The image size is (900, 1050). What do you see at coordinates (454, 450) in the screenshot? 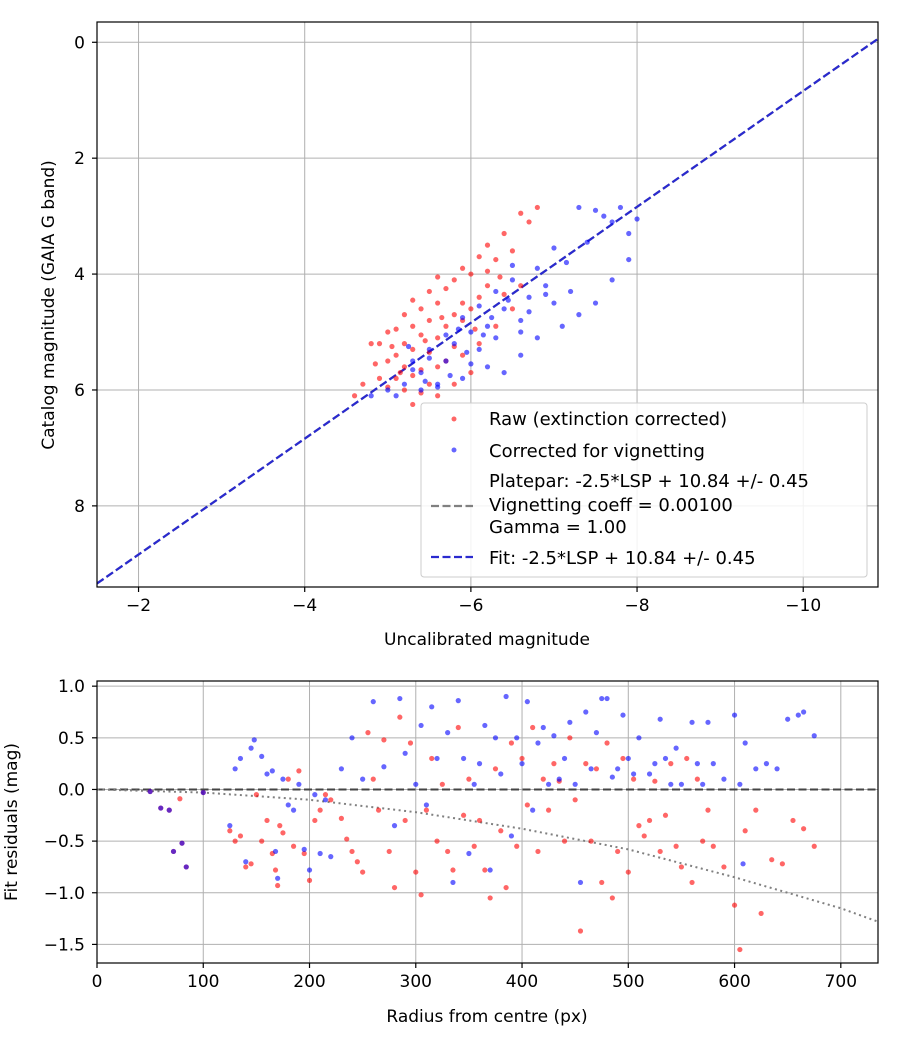
I see `legend-corrected-marker` at bounding box center [454, 450].